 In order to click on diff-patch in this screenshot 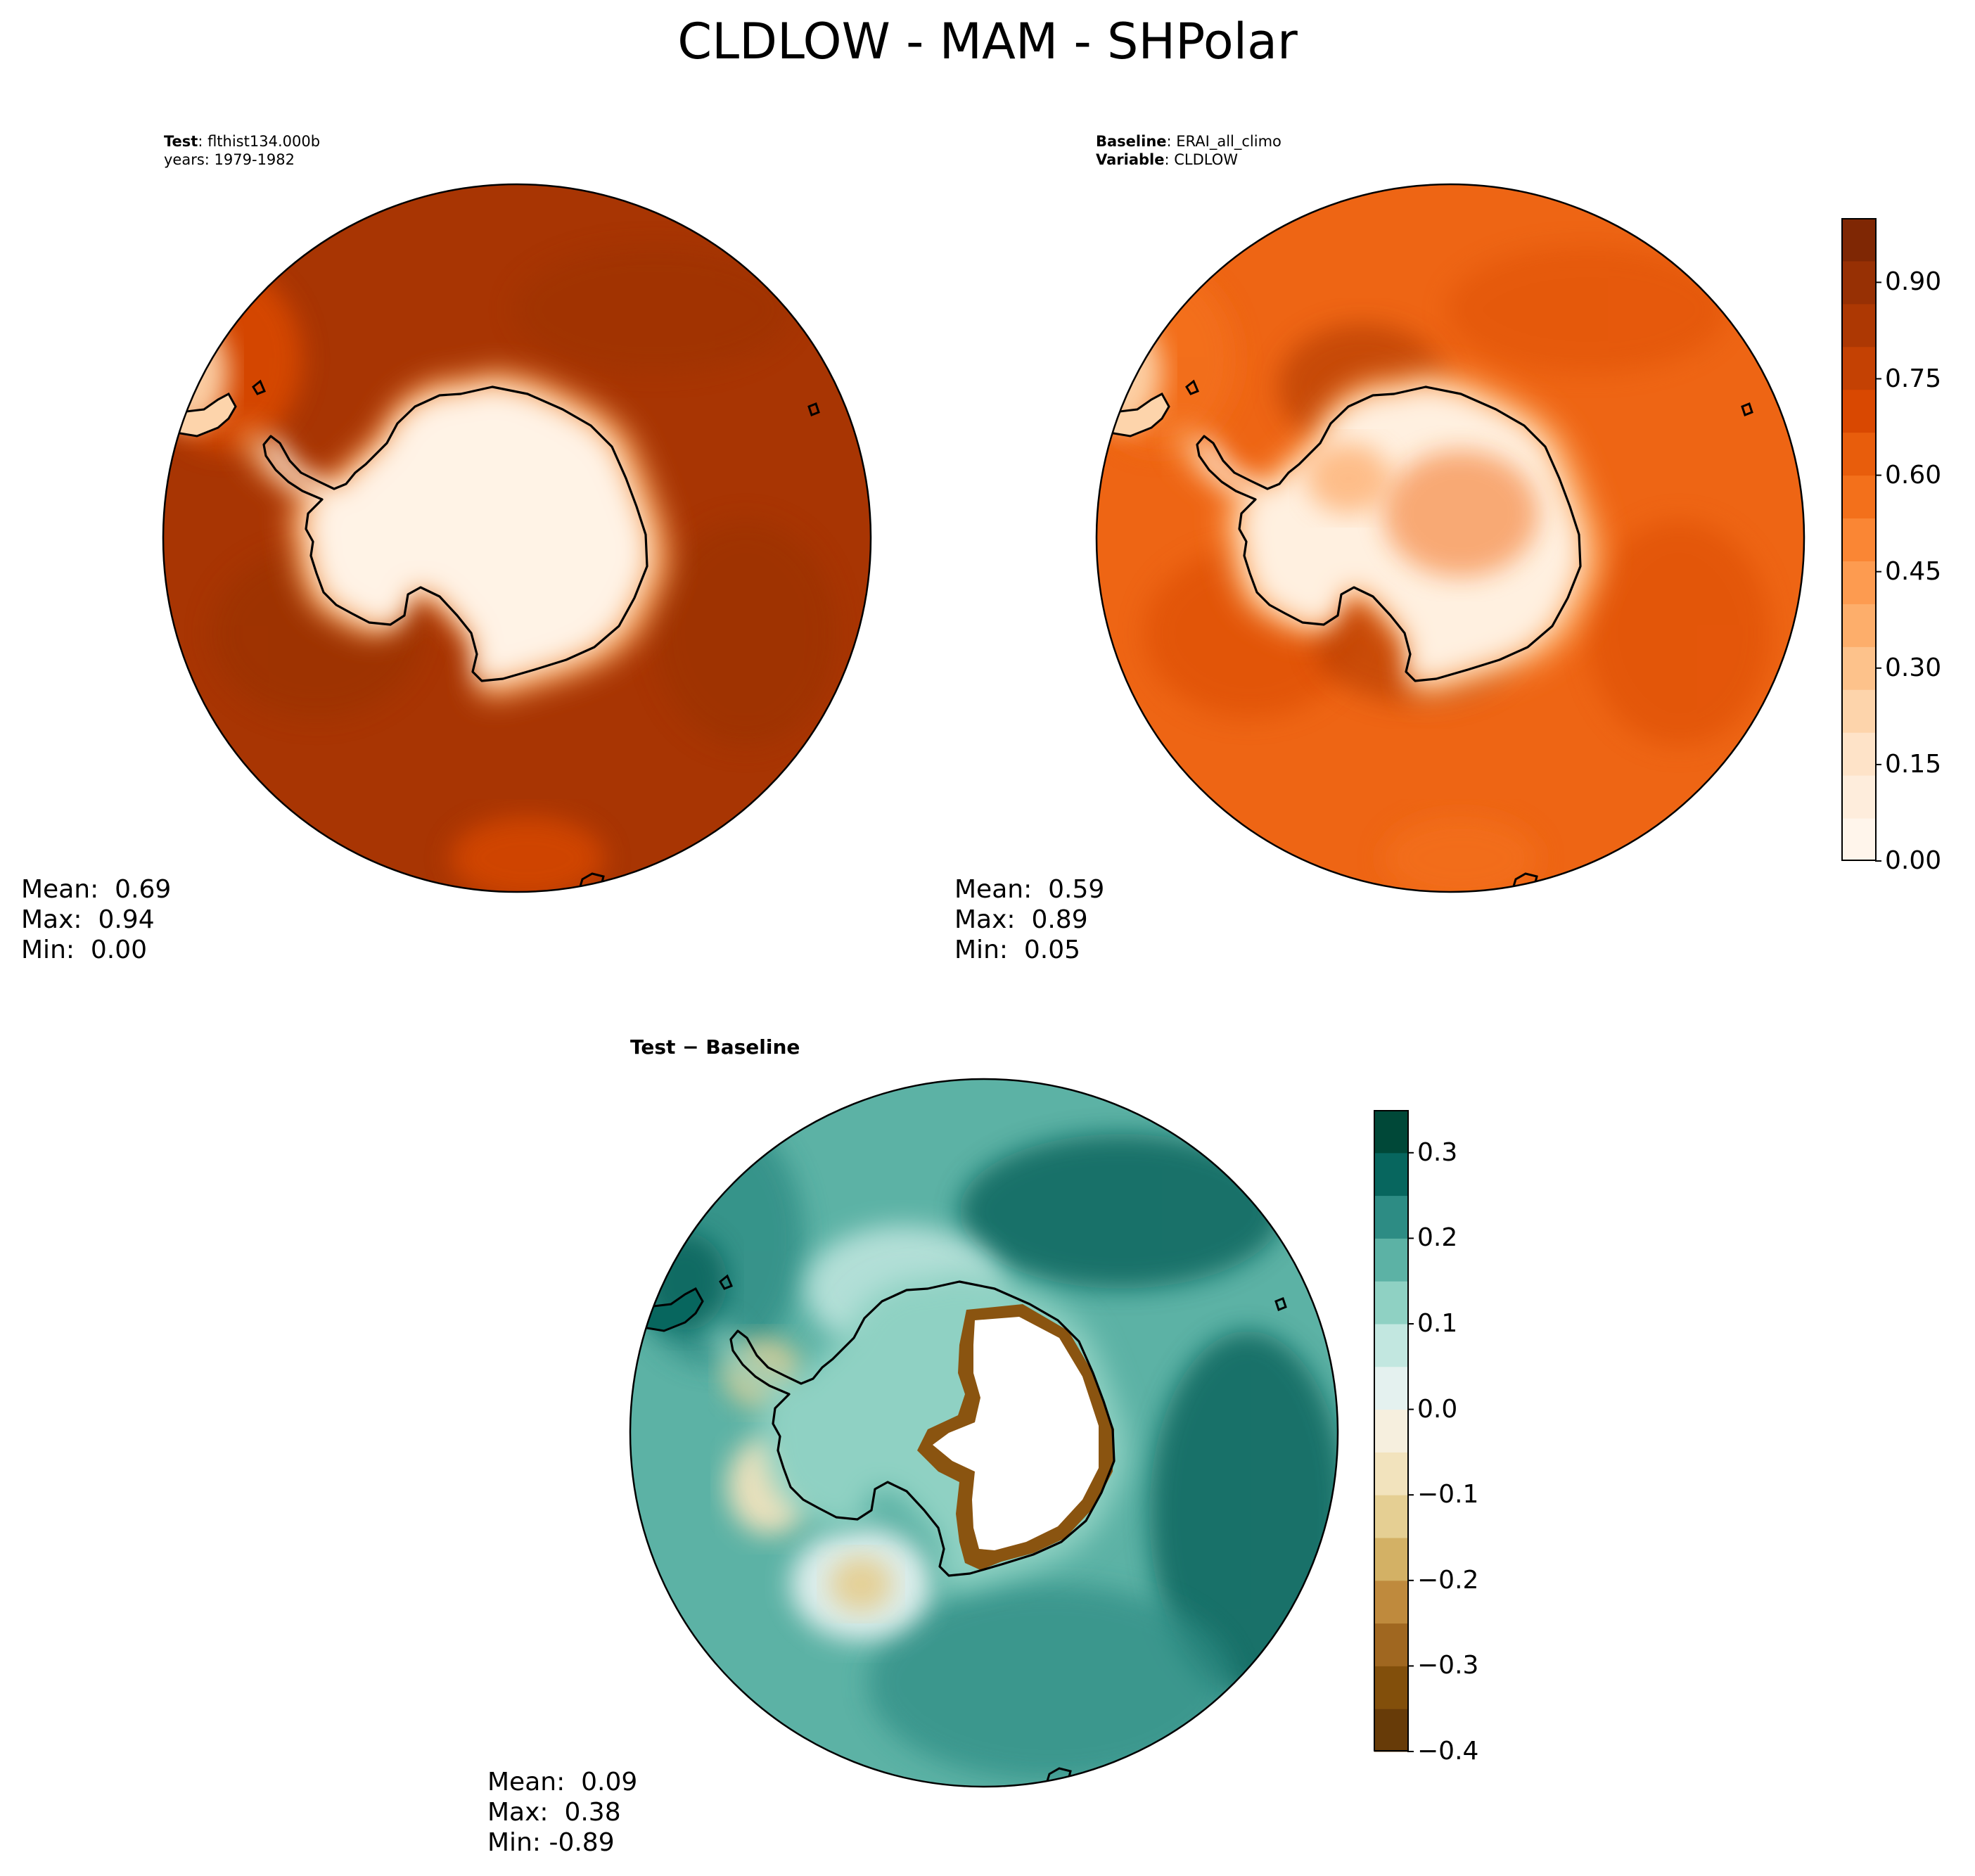, I will do `click(861, 1584)`.